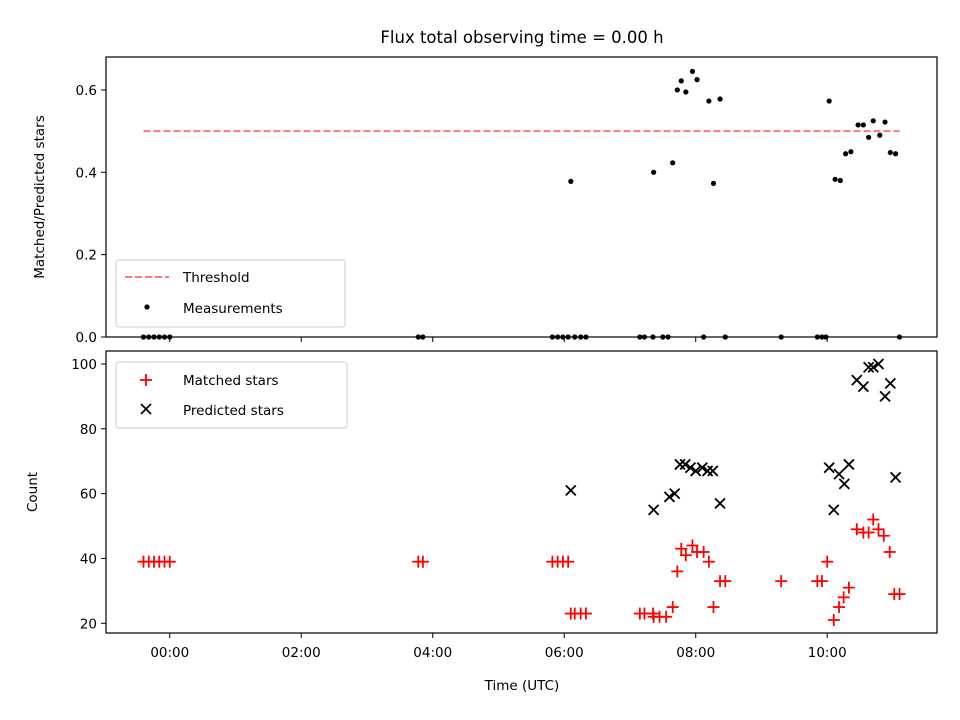 The height and width of the screenshot is (720, 960). What do you see at coordinates (169, 653) in the screenshot?
I see `x-tick-label: 00:00` at bounding box center [169, 653].